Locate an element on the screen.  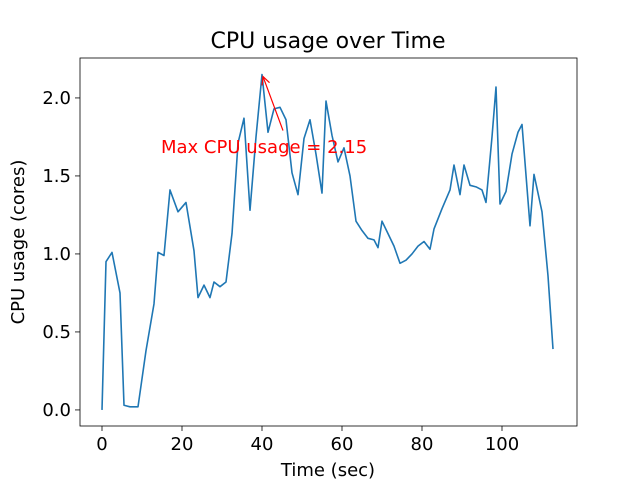
chart-title: CPU usage over Time is located at coordinates (328, 41).